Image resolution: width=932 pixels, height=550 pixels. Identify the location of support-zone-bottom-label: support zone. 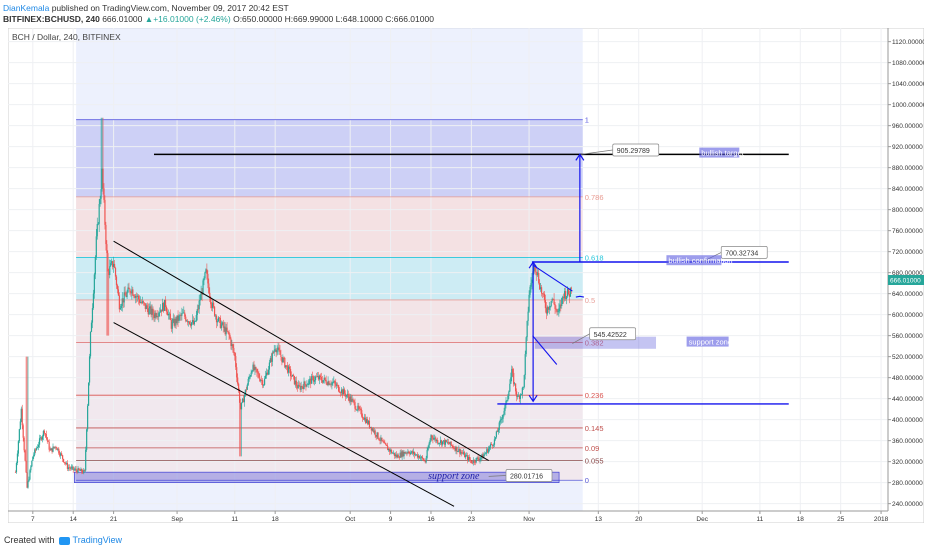
(454, 476).